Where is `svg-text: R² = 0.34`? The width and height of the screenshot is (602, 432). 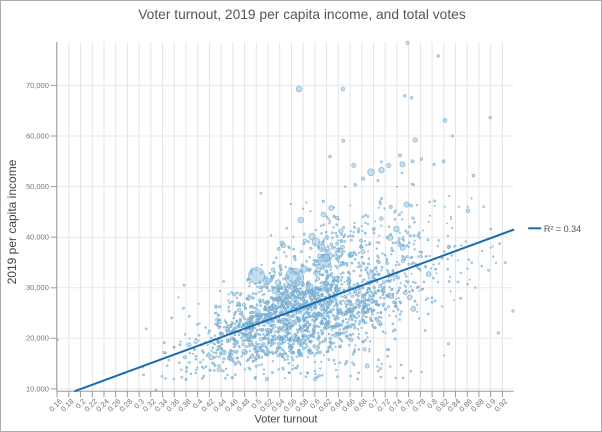 svg-text: R² = 0.34 is located at coordinates (562, 229).